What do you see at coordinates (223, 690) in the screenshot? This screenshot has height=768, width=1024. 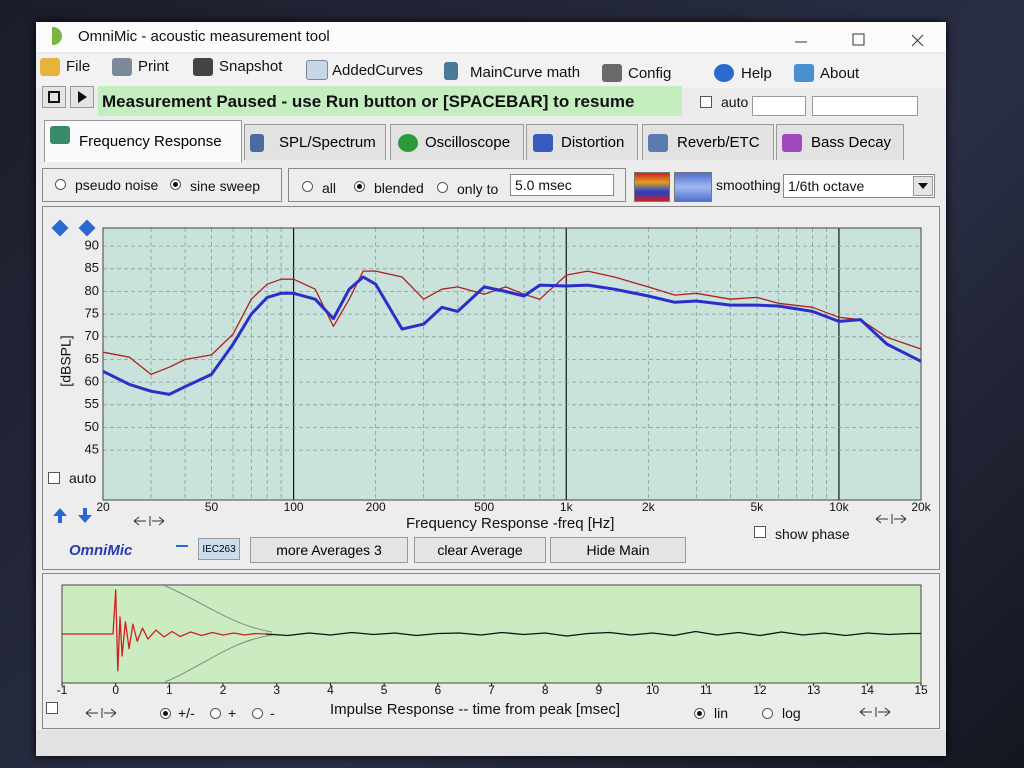 I see `x-tick-label: 2` at bounding box center [223, 690].